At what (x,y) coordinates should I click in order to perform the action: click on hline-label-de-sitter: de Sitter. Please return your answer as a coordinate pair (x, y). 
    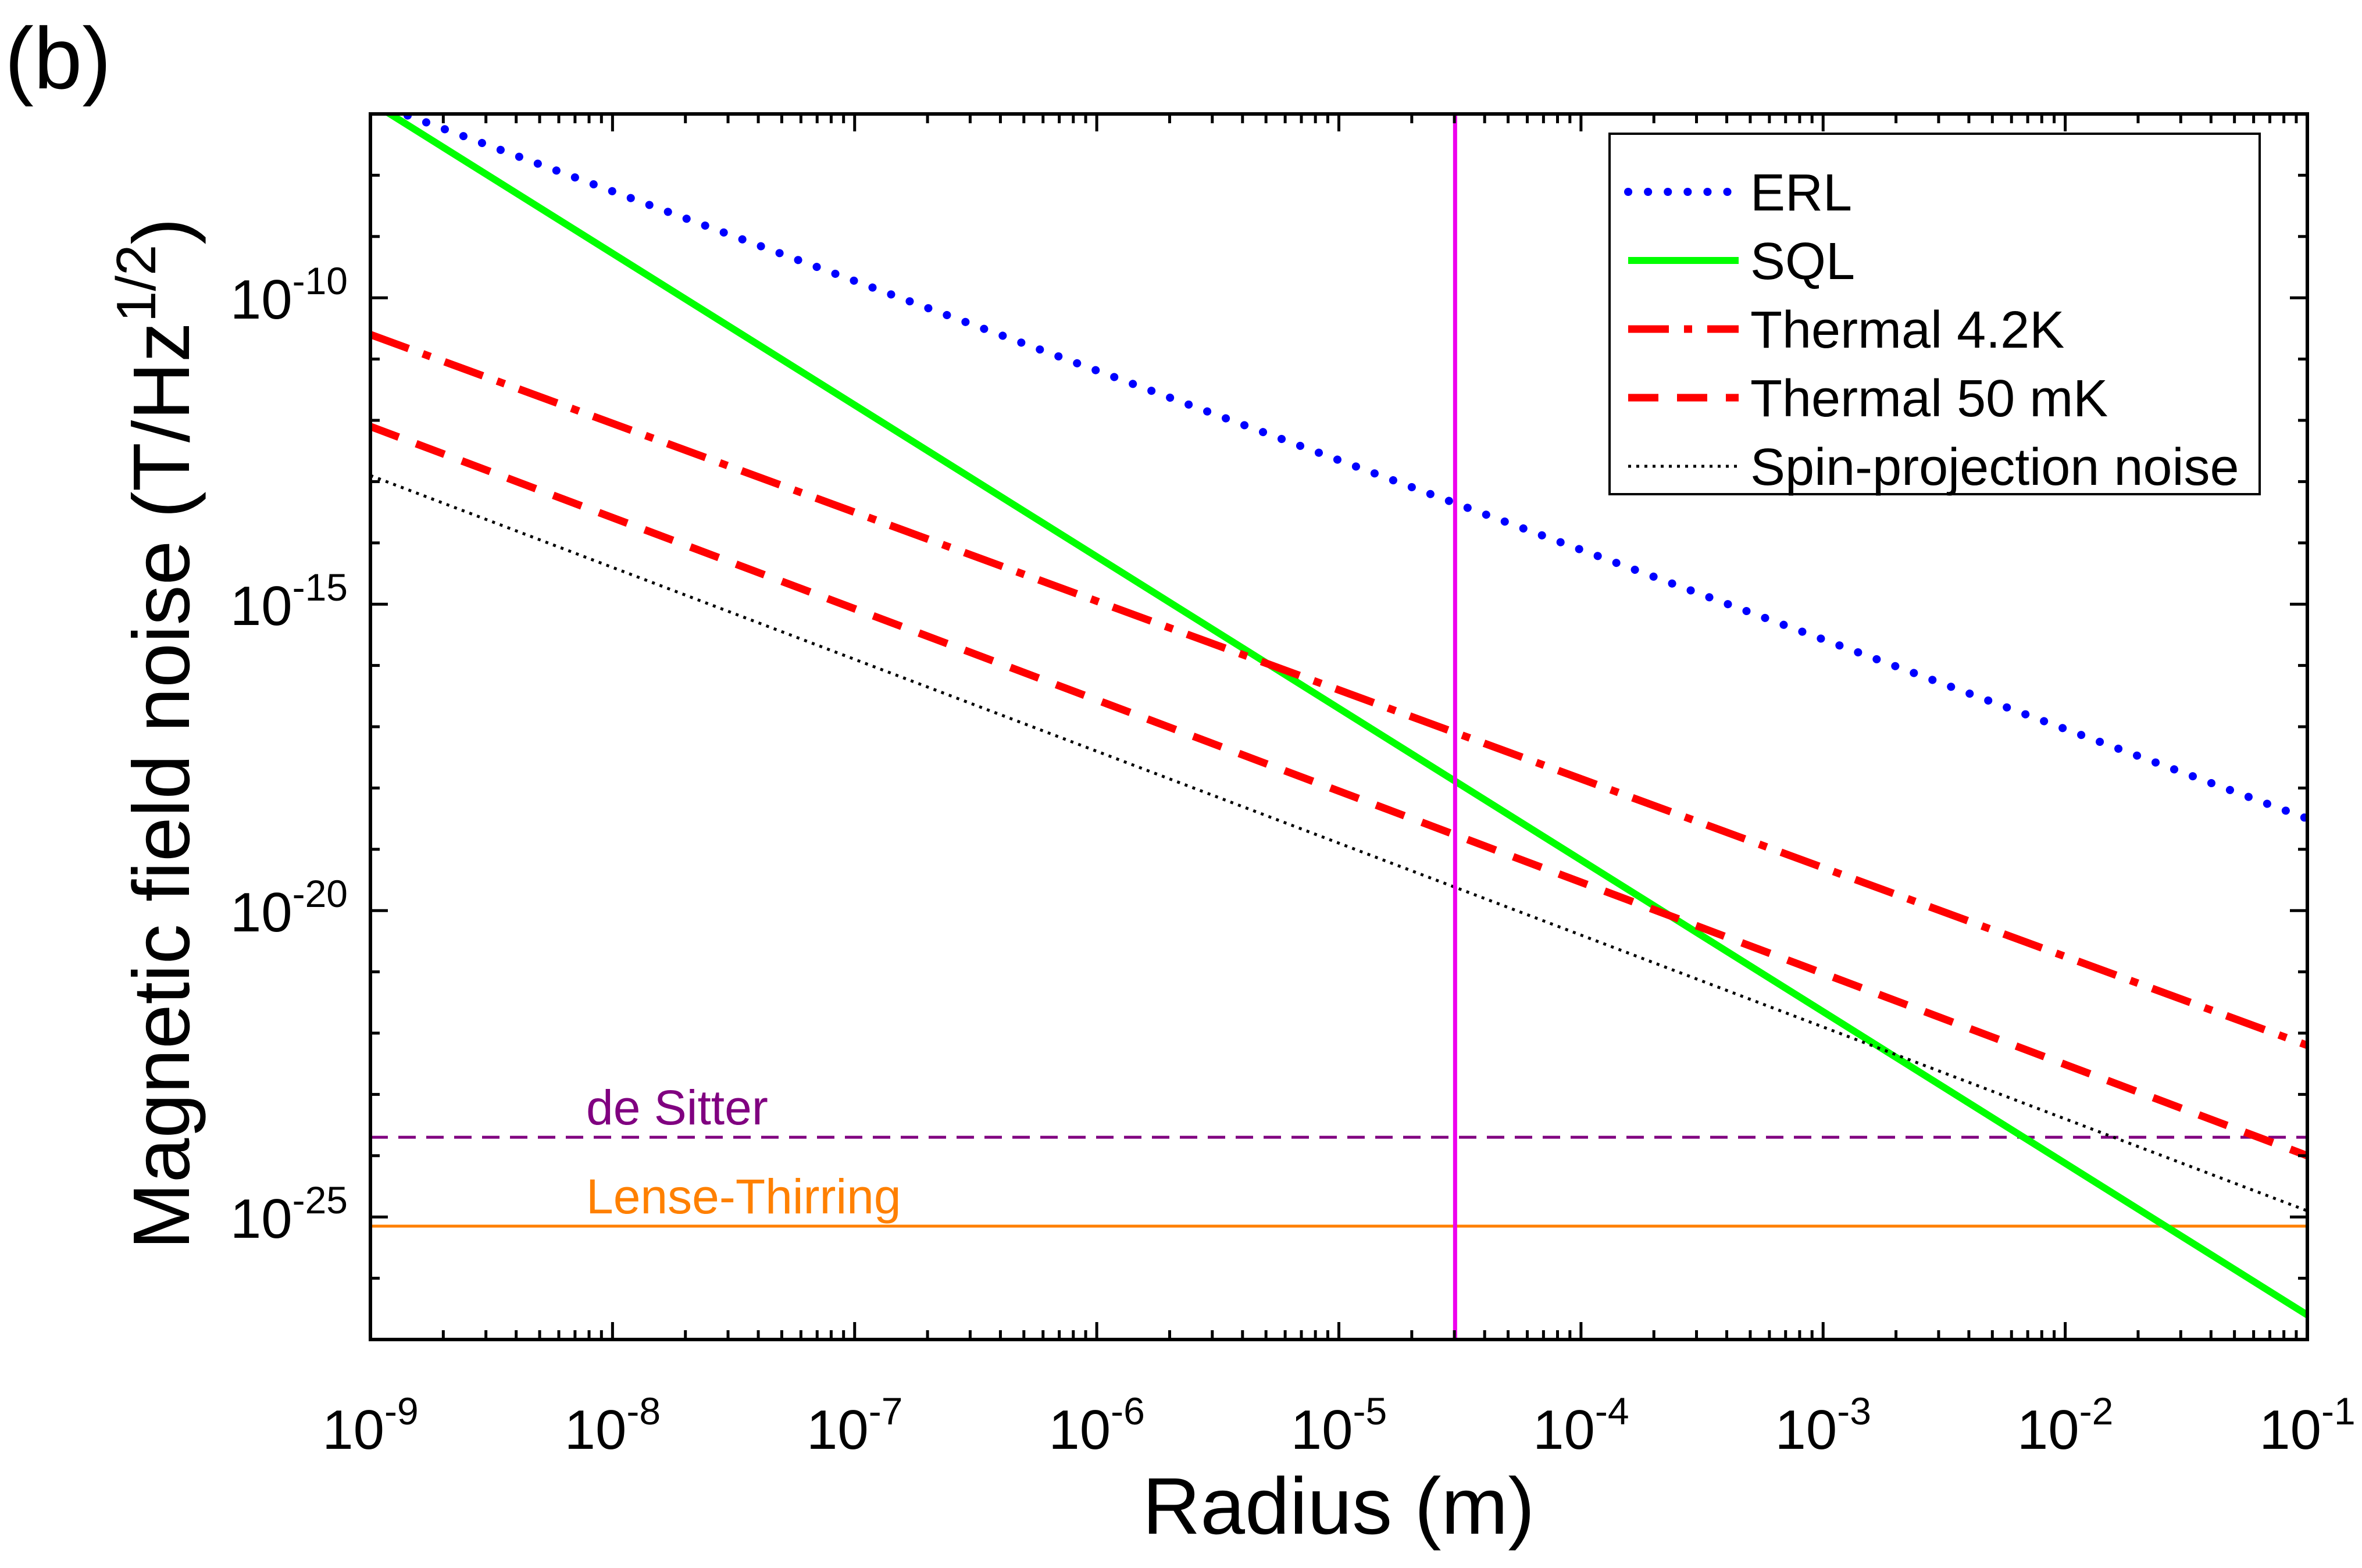
    Looking at the image, I should click on (677, 1107).